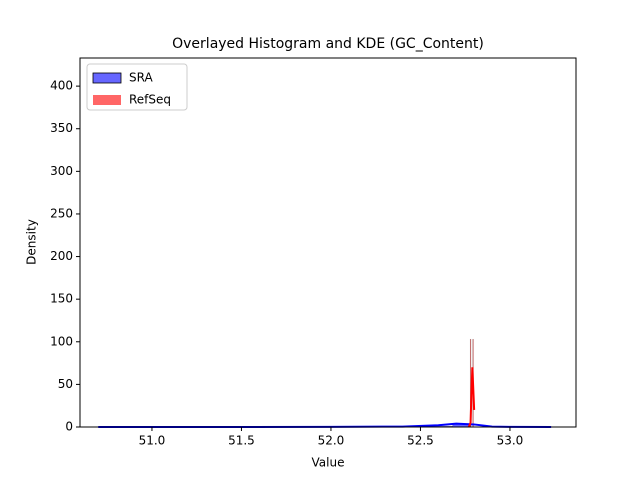 This screenshot has height=480, width=640. What do you see at coordinates (150, 100) in the screenshot?
I see `legend-label: RefSeq` at bounding box center [150, 100].